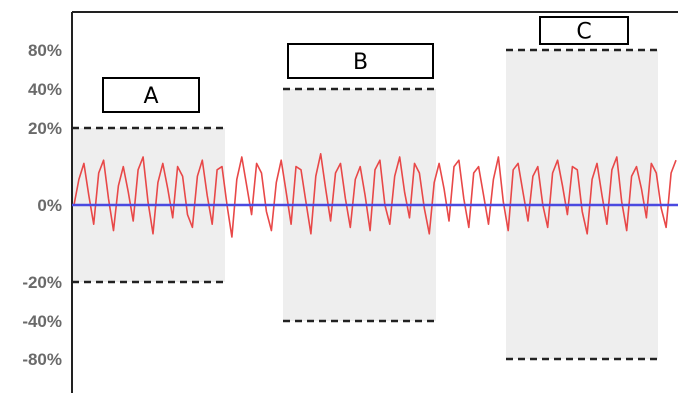 The height and width of the screenshot is (393, 678). What do you see at coordinates (42, 321) in the screenshot?
I see `y-tick-label: -40%` at bounding box center [42, 321].